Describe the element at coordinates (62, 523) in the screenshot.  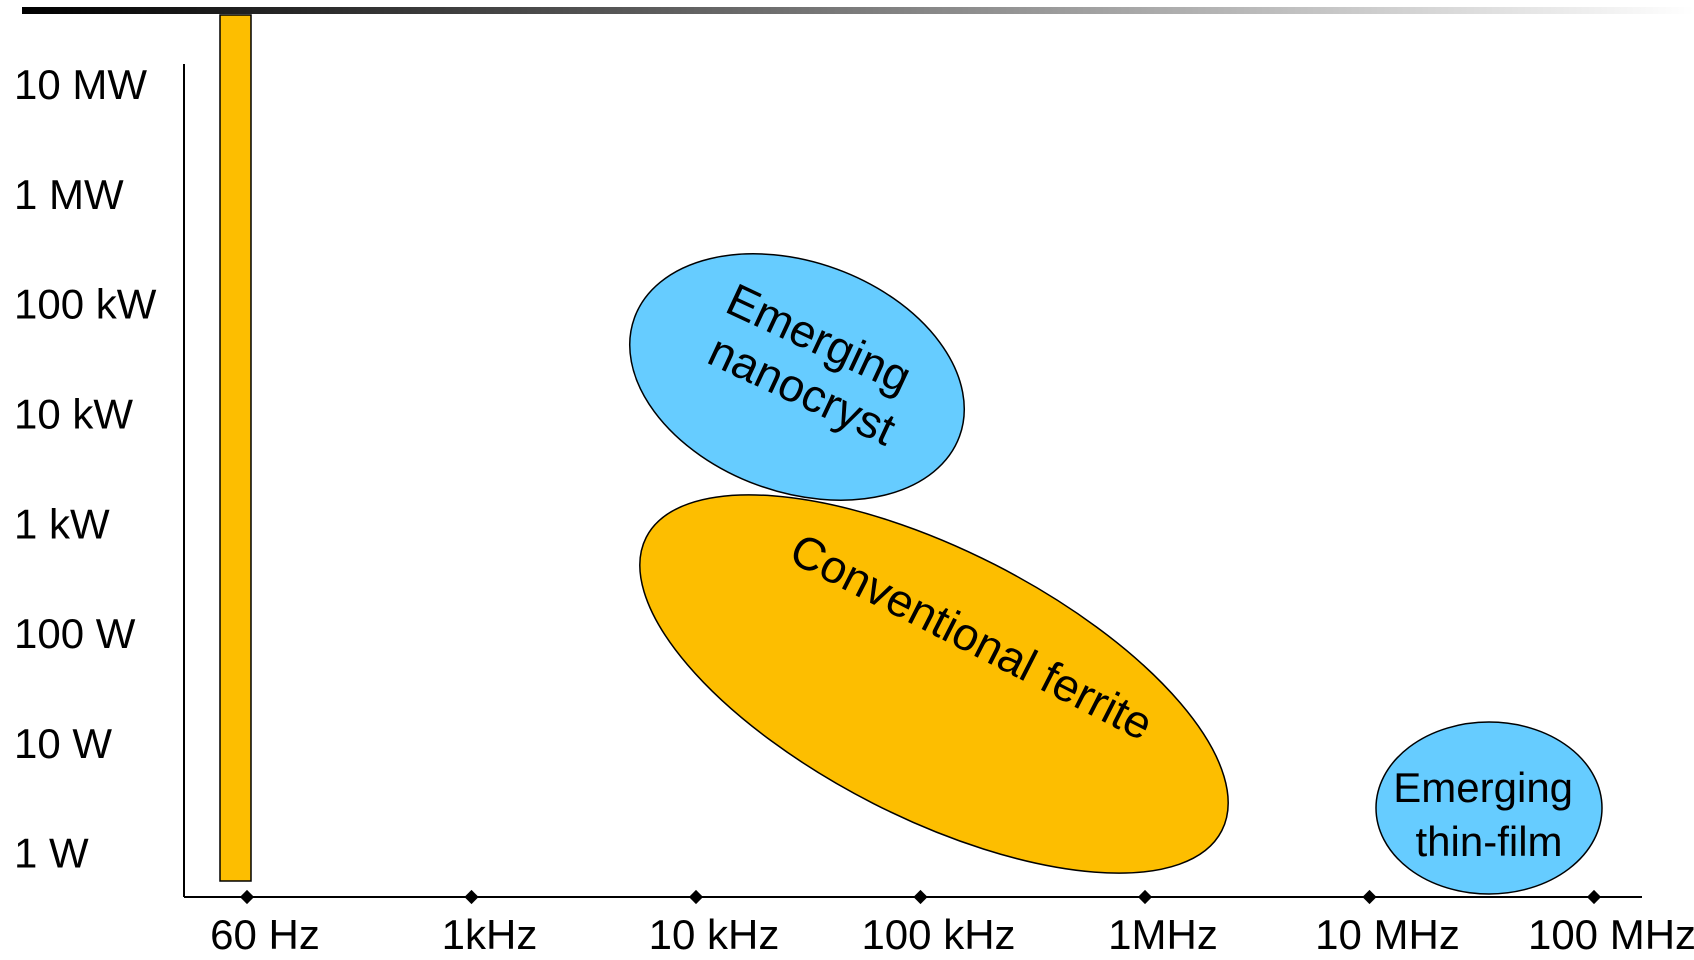
I see `y-tick-label: 1 kW` at that location.